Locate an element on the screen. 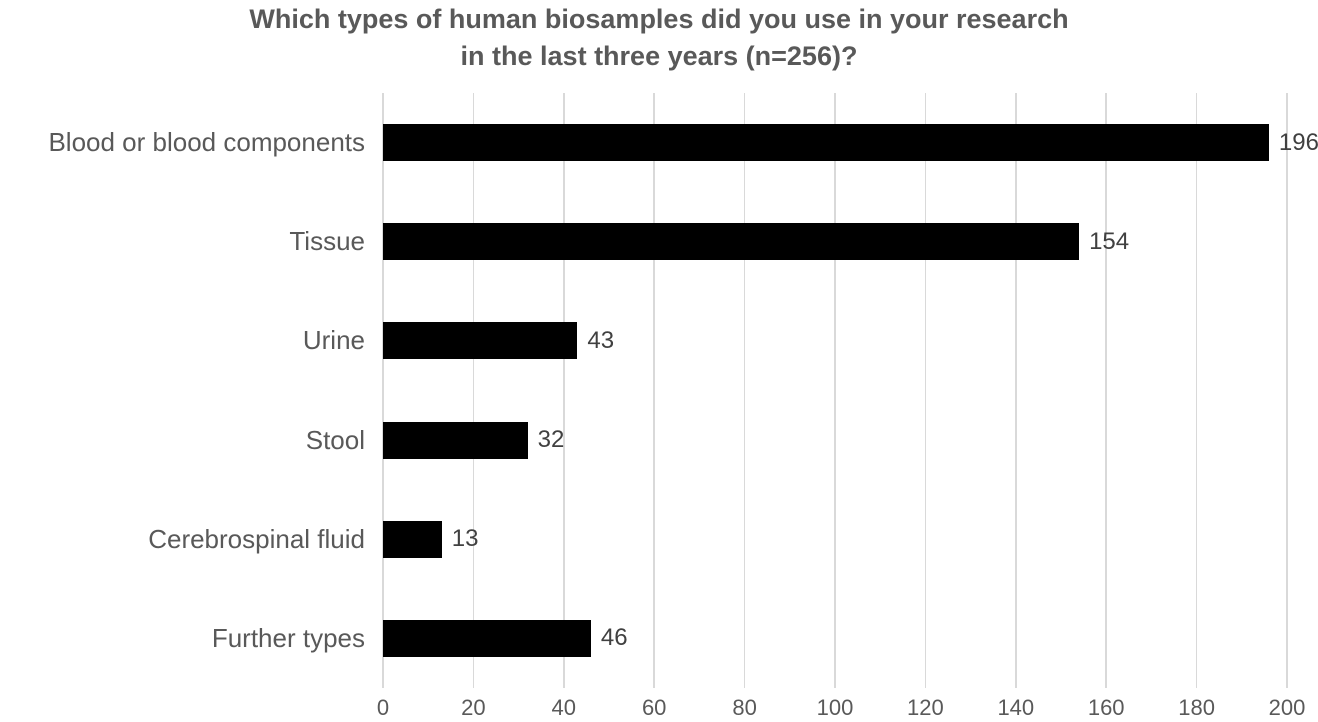  x-tick-label: 180 is located at coordinates (1196, 707).